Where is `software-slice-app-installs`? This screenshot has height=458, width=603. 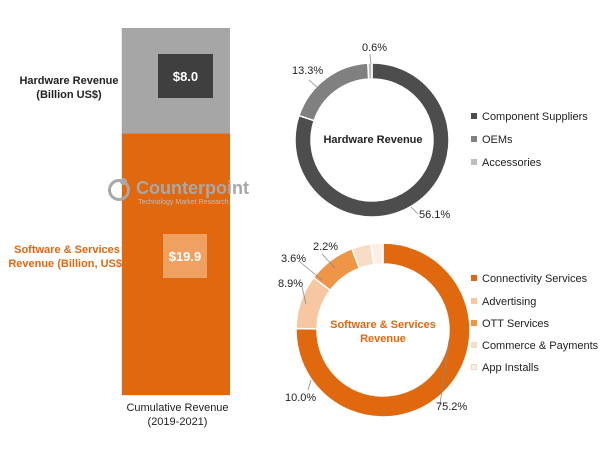
software-slice-app-installs is located at coordinates (377, 254).